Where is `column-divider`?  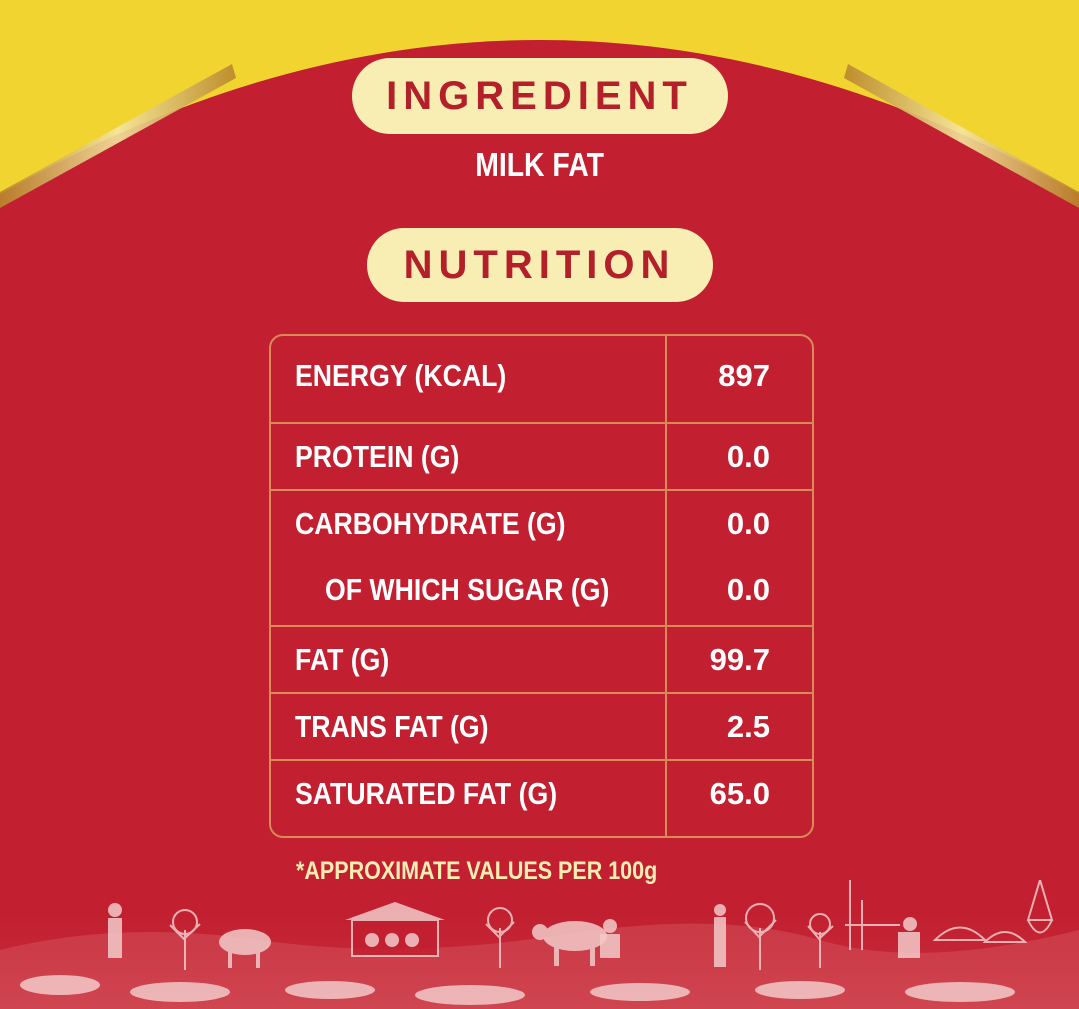 column-divider is located at coordinates (666, 586).